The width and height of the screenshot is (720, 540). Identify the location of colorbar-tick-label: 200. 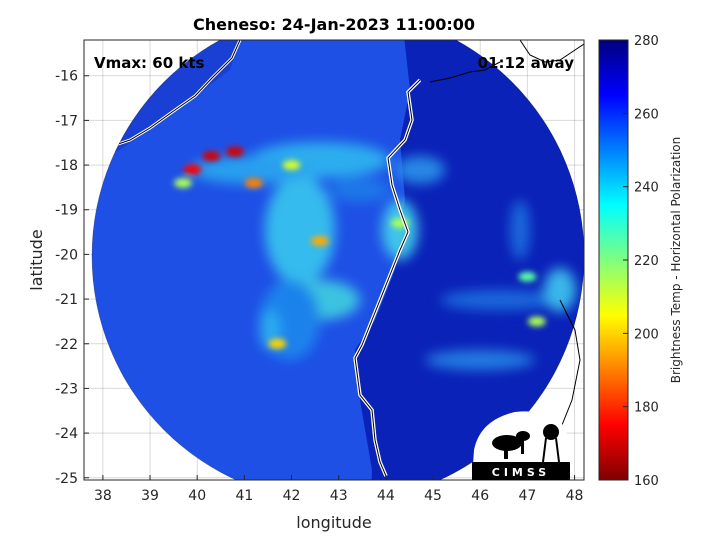
(646, 334).